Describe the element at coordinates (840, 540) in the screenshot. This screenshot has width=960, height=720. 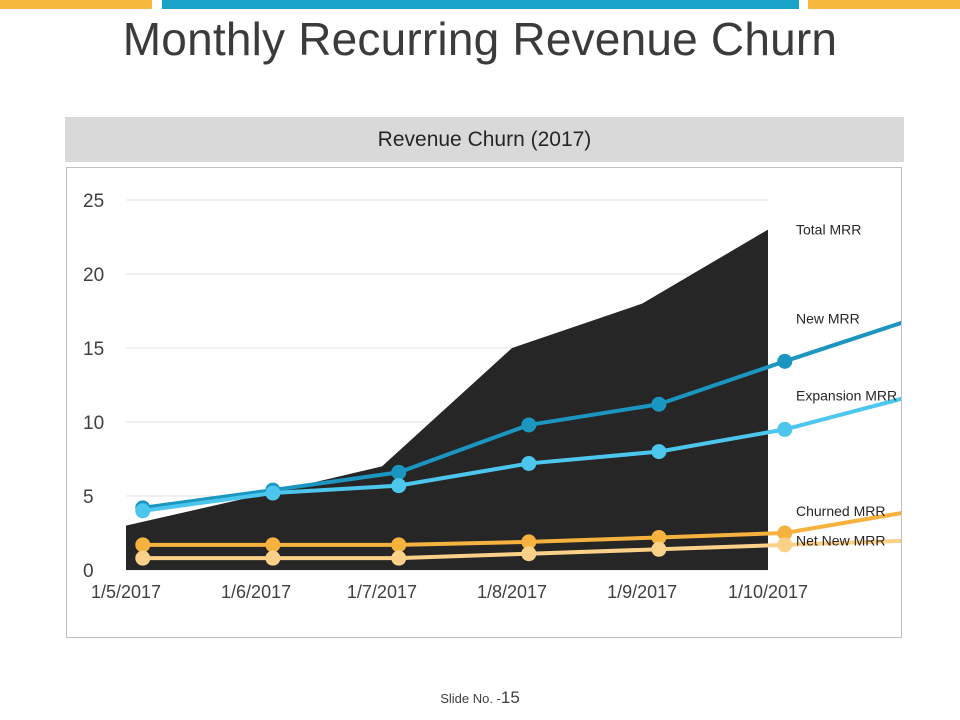
I see `legend-label: Net New MRR` at that location.